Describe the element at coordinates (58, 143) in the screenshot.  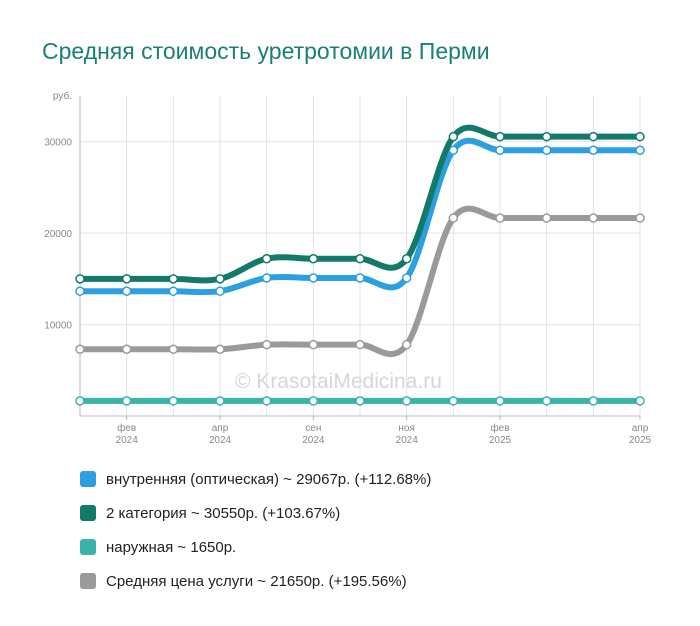
I see `y-tick-label: 30000` at that location.